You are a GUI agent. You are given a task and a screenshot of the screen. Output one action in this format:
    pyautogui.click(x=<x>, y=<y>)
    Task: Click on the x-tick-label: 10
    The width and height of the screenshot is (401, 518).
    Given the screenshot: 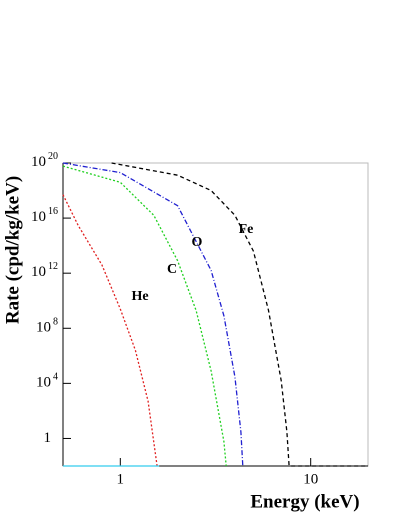 What is the action you would take?
    pyautogui.click(x=310, y=479)
    